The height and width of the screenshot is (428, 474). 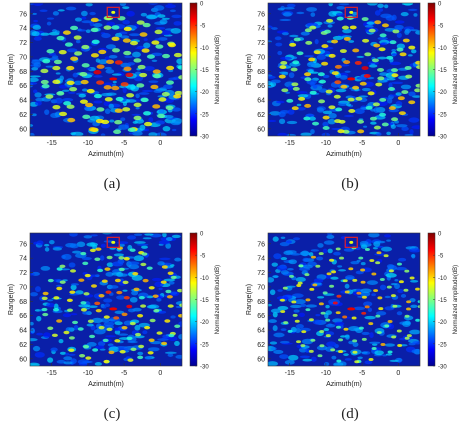 I want to click on y-tick-label: 74, so click(x=261, y=259).